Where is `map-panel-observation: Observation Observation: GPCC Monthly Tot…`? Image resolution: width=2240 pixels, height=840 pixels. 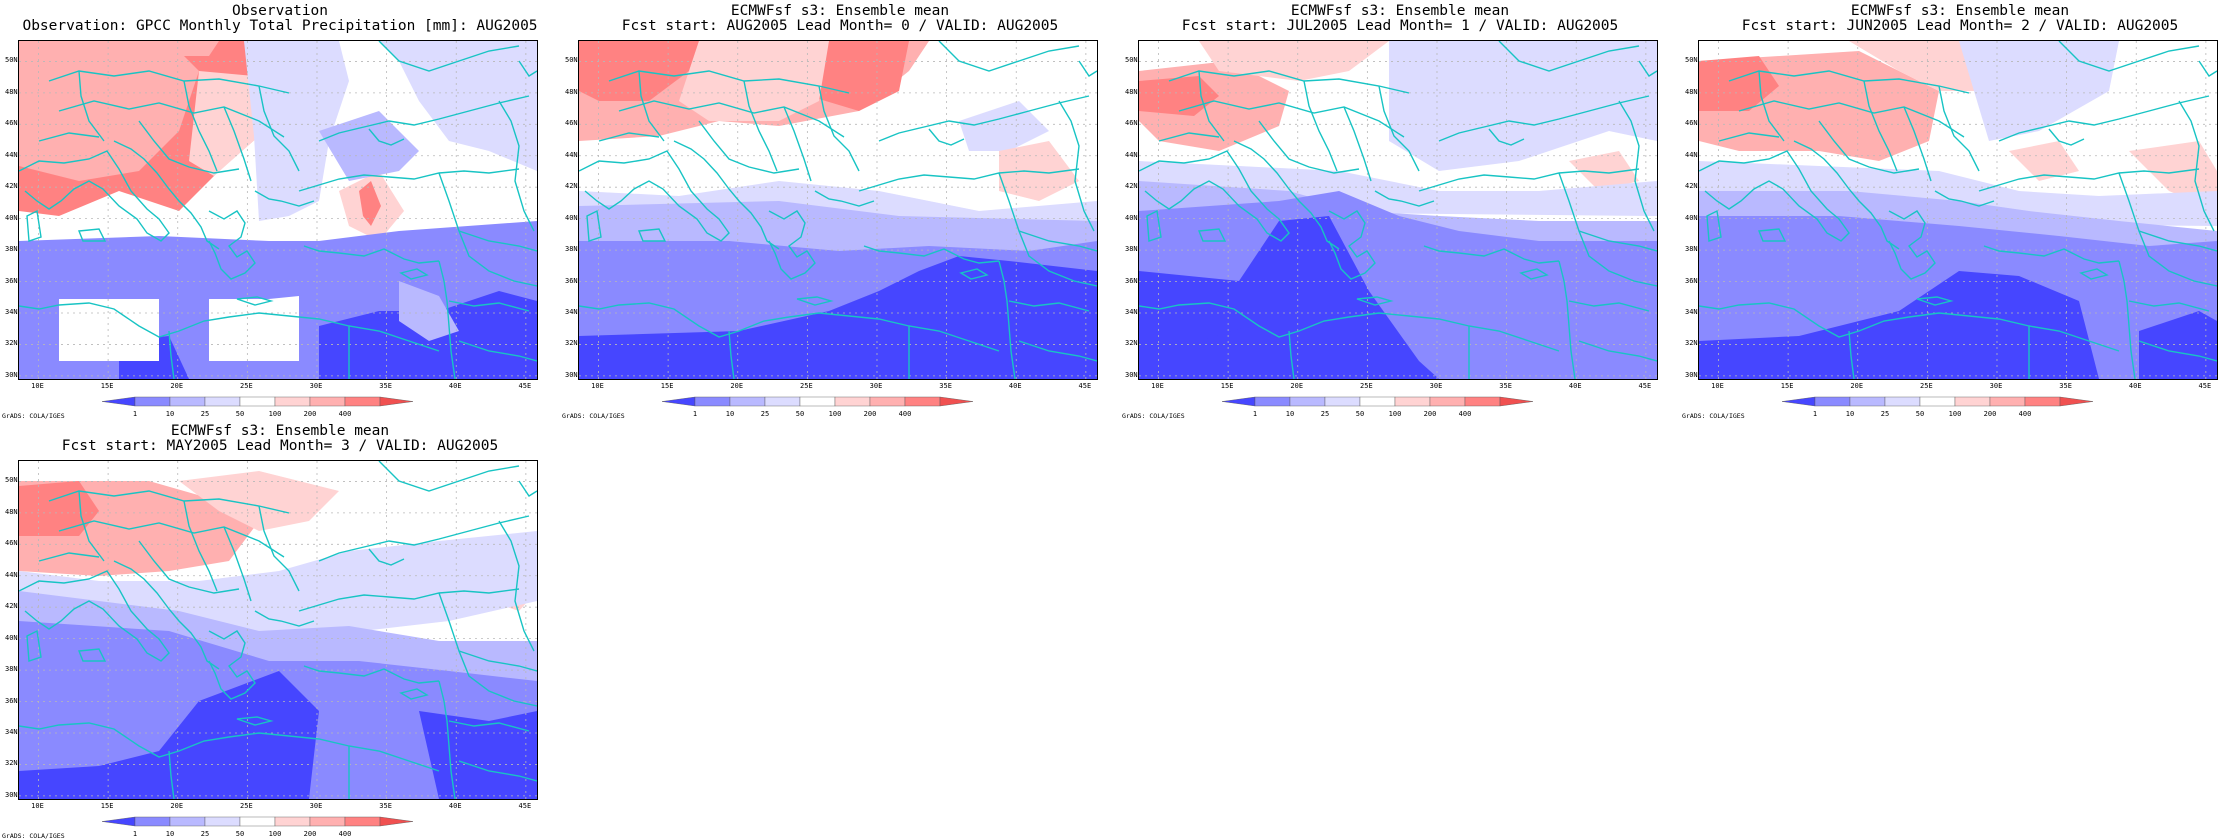 map-panel-observation: Observation Observation: GPCC Monthly Tot… is located at coordinates (280, 210).